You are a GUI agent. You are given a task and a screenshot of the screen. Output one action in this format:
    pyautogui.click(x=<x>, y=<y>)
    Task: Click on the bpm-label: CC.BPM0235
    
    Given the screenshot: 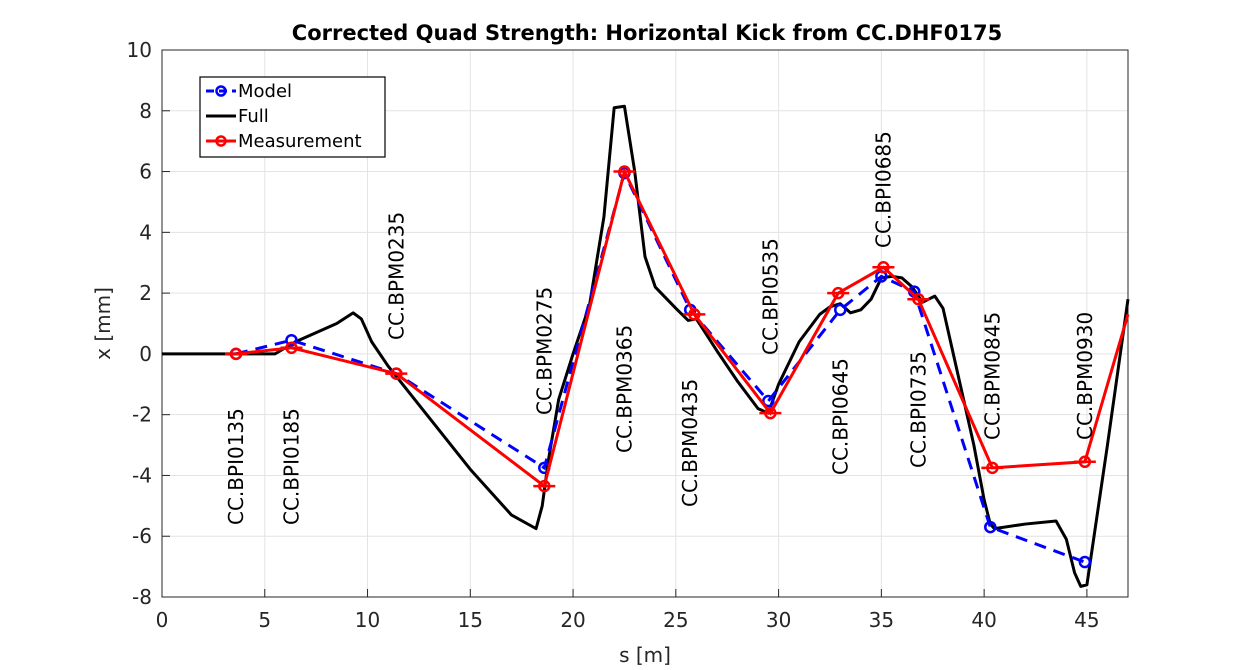 What is the action you would take?
    pyautogui.click(x=396, y=276)
    